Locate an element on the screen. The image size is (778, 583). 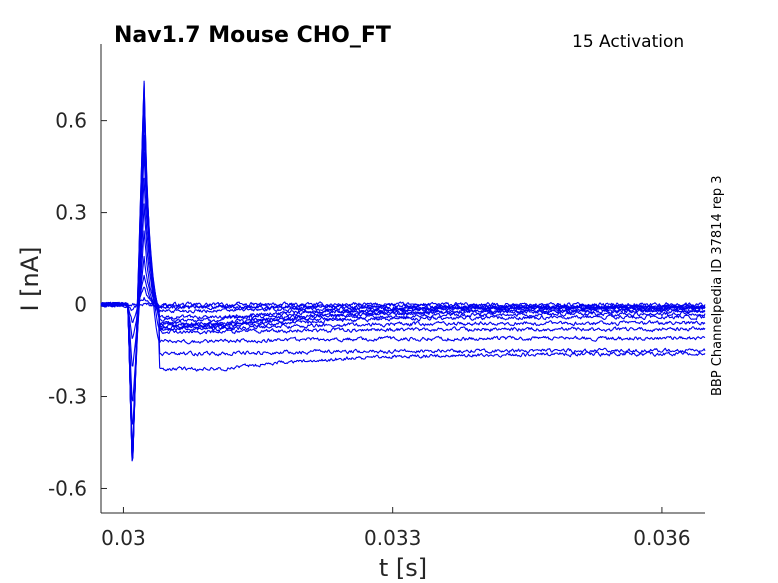
y-axis-ticks: 0.6 0.3 0 -0.3 -0.6 is located at coordinates (77, 304).